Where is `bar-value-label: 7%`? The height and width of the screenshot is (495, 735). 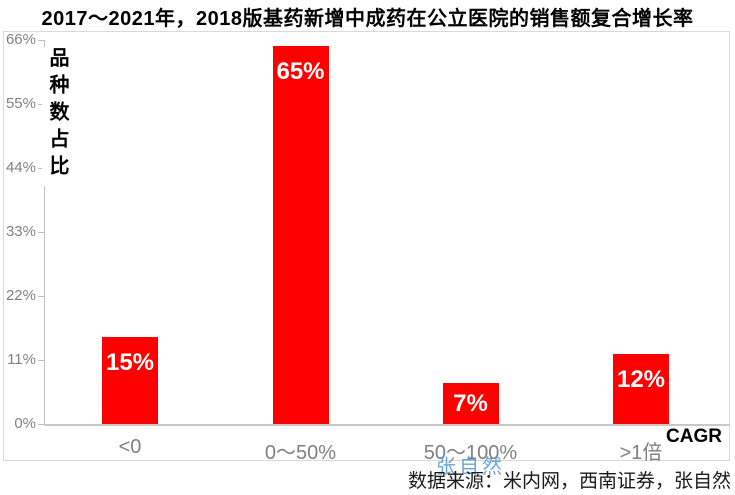
bar-value-label: 7% is located at coordinates (470, 403).